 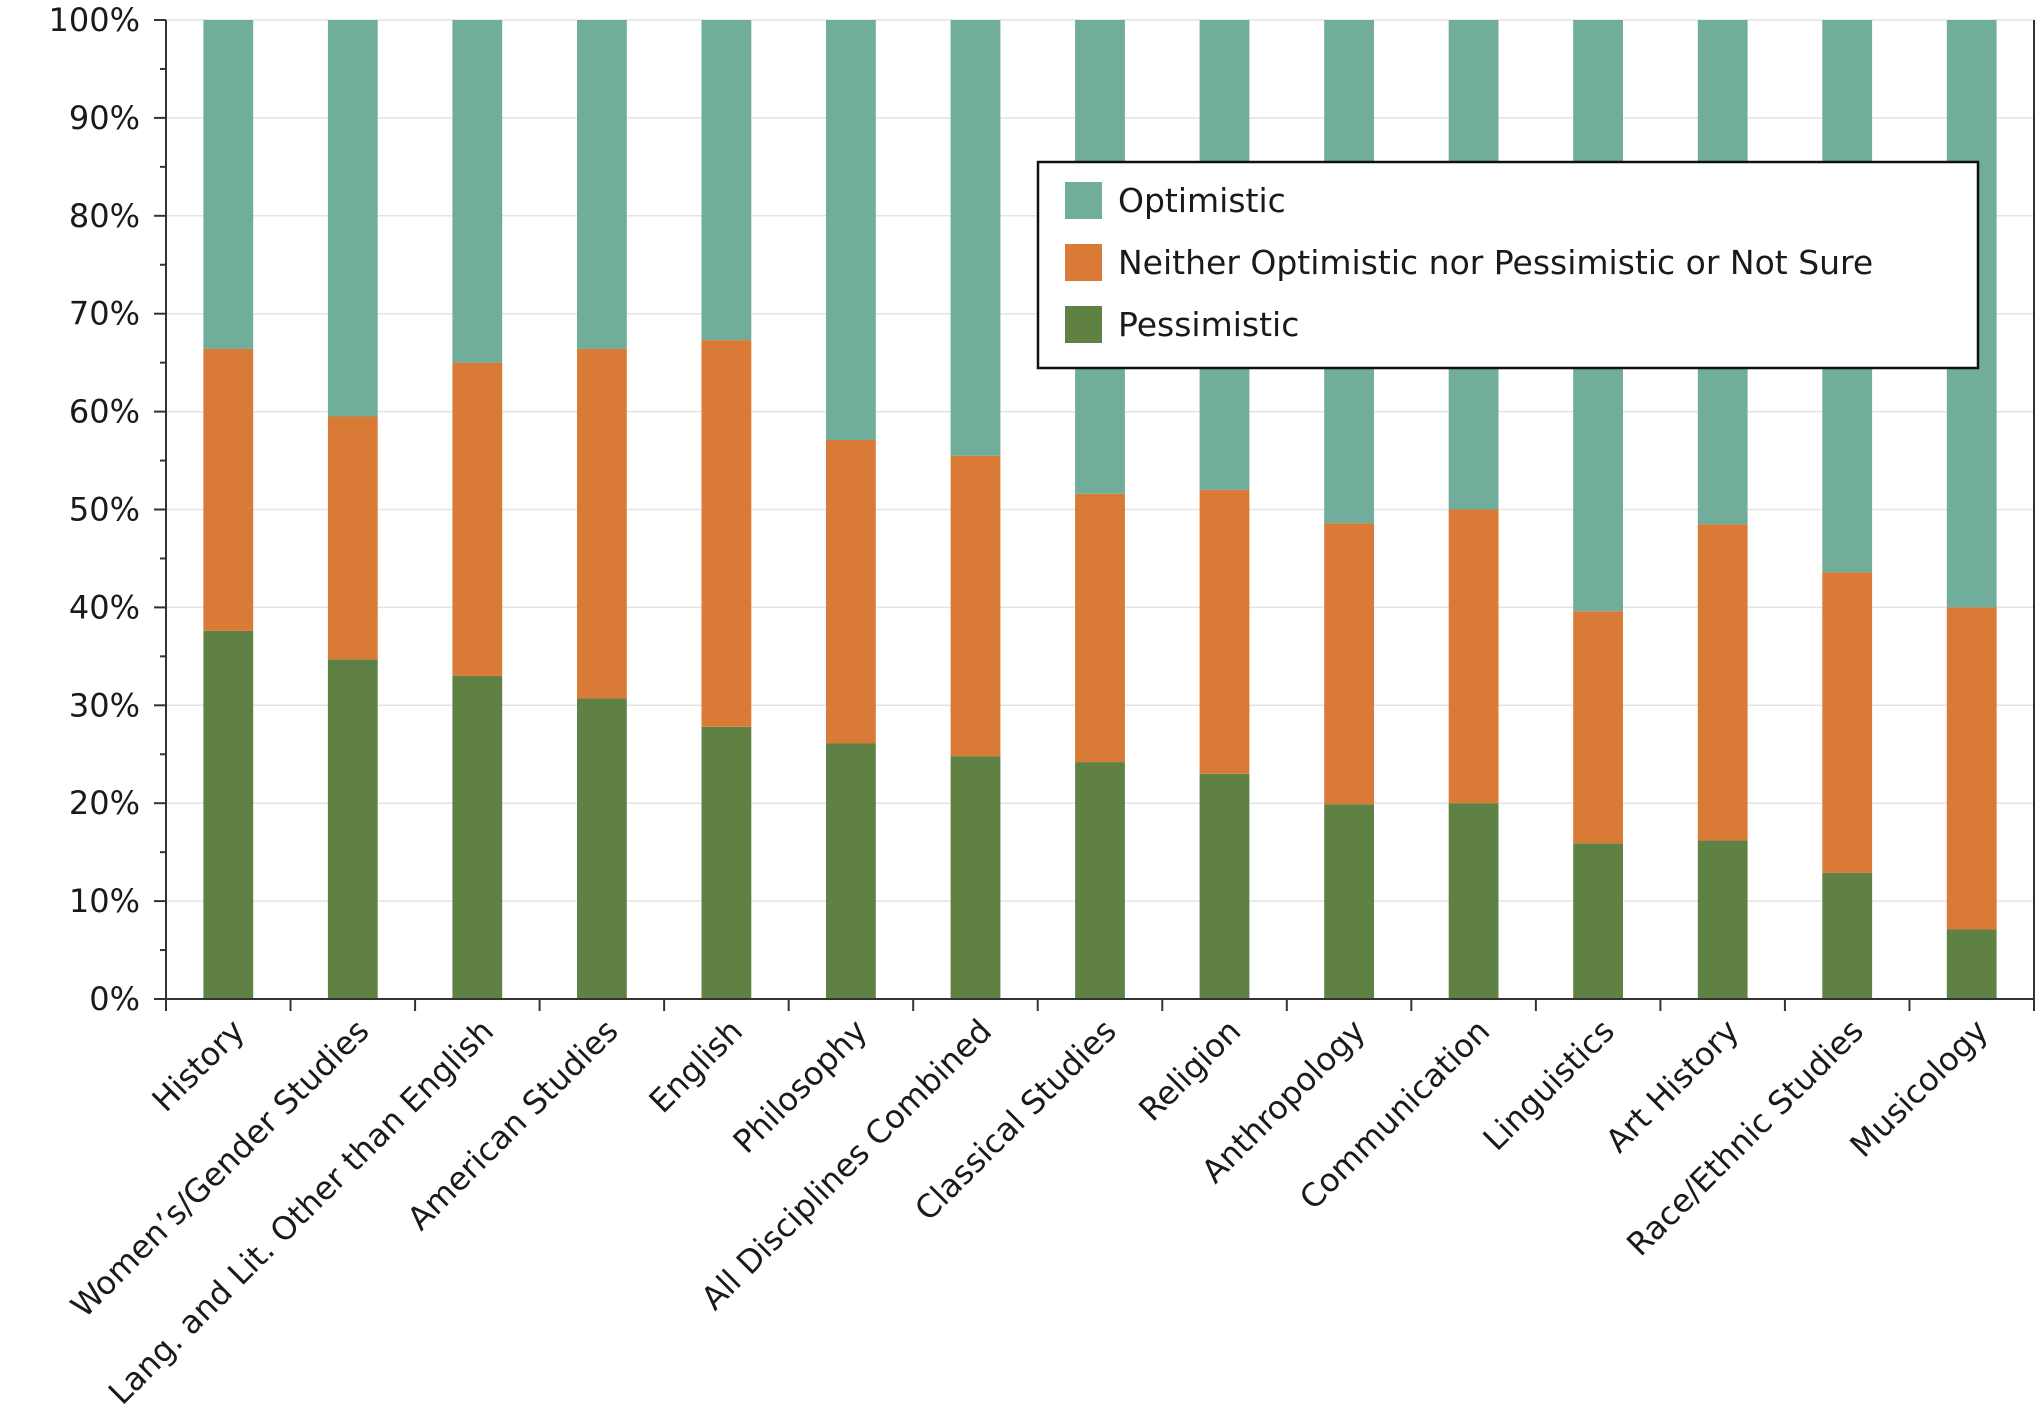 What do you see at coordinates (695, 1066) in the screenshot?
I see `x-tick-label: English` at bounding box center [695, 1066].